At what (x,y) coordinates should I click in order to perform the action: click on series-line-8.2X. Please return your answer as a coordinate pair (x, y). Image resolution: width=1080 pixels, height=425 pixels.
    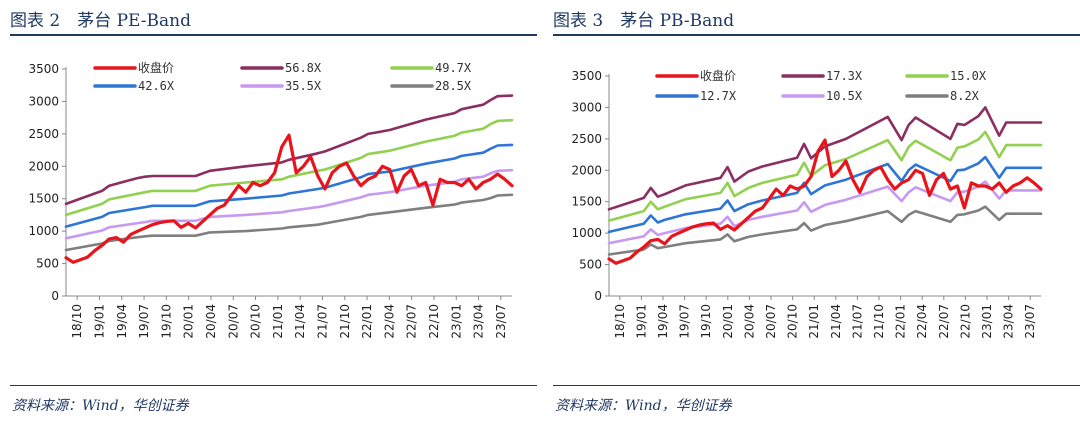
    Looking at the image, I should click on (825, 230).